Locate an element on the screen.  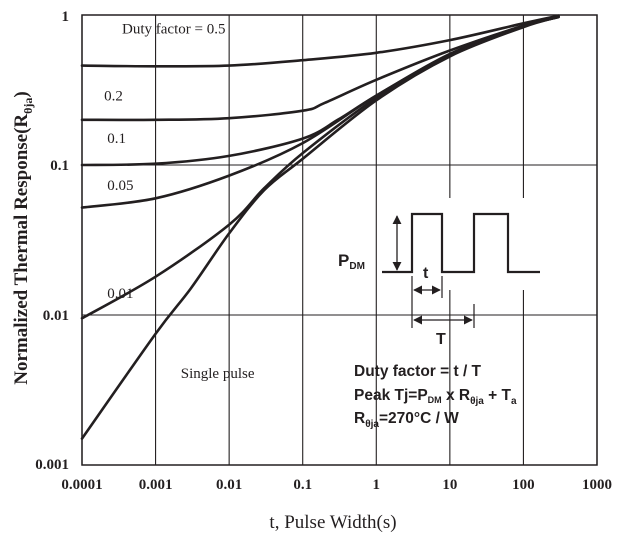
pdm-label: PDM is located at coordinates (351, 261).